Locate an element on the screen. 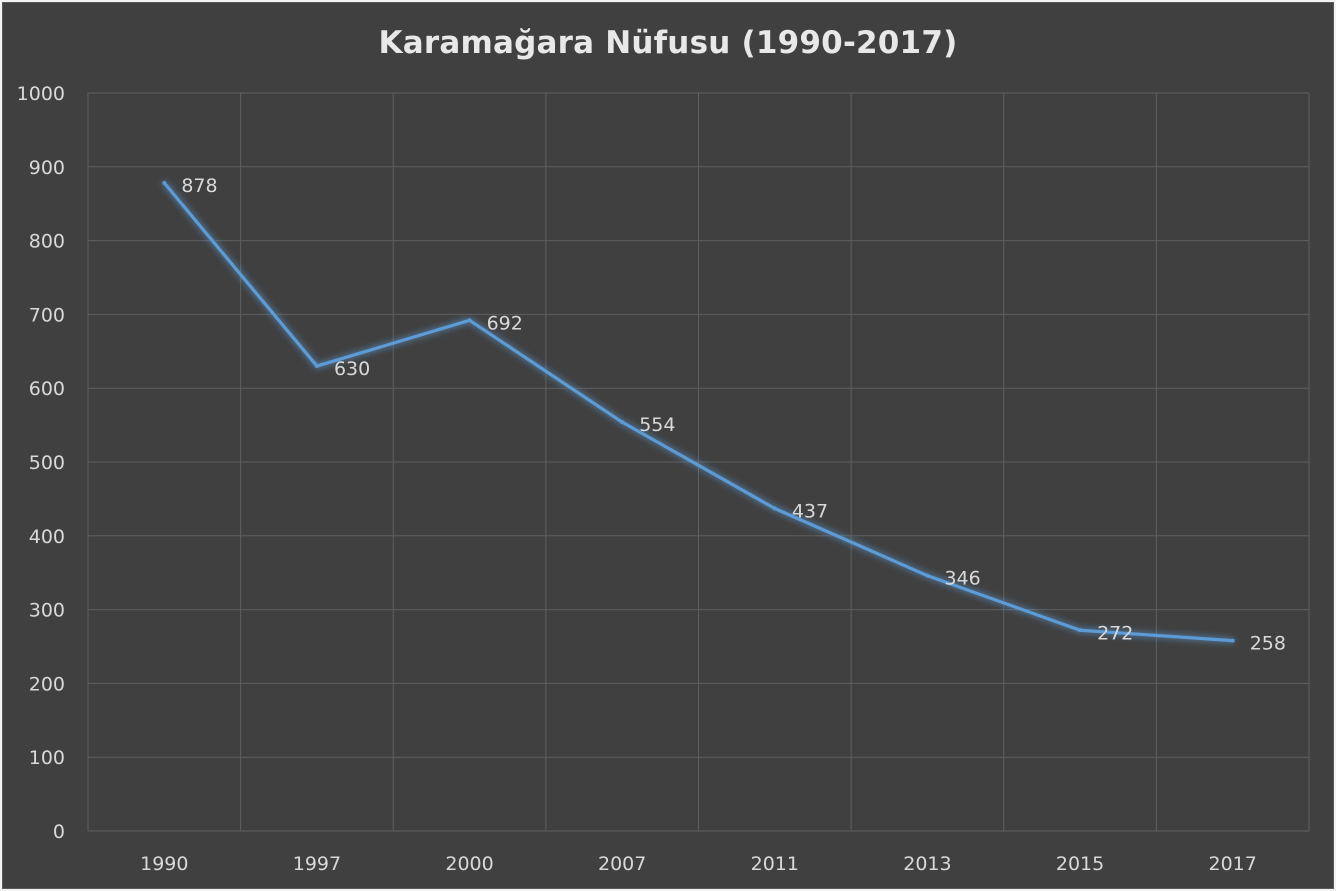 The width and height of the screenshot is (1336, 891). data-label: 346 is located at coordinates (962, 579).